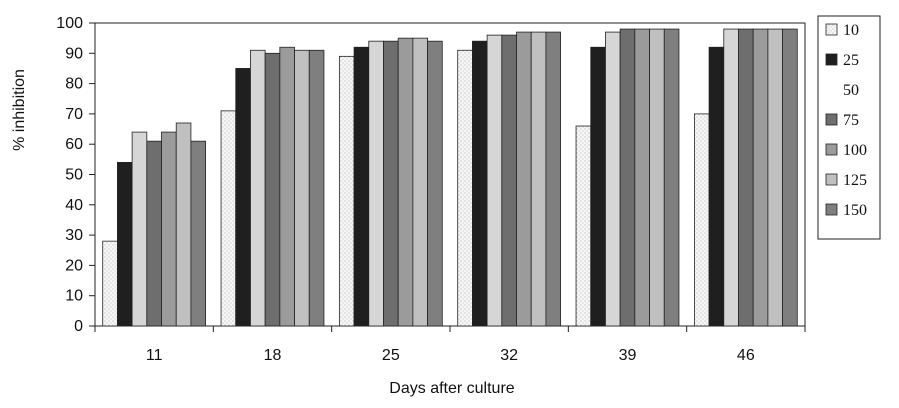  What do you see at coordinates (855, 210) in the screenshot?
I see `legend-label-150: 150` at bounding box center [855, 210].